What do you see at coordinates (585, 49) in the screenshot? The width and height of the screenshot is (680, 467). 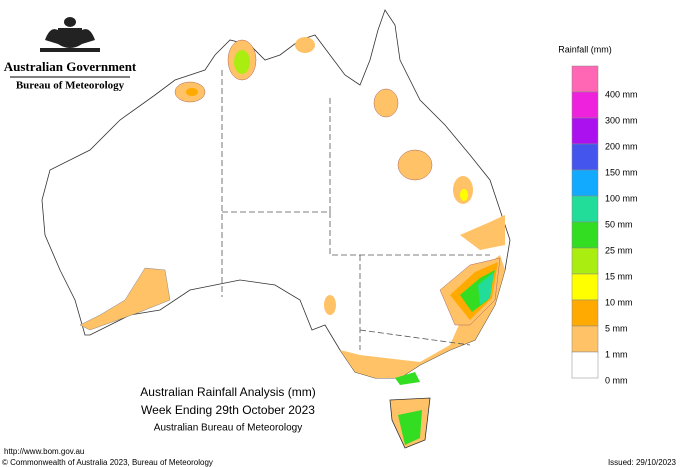 I see `legend-title: Rainfall (mm)` at bounding box center [585, 49].